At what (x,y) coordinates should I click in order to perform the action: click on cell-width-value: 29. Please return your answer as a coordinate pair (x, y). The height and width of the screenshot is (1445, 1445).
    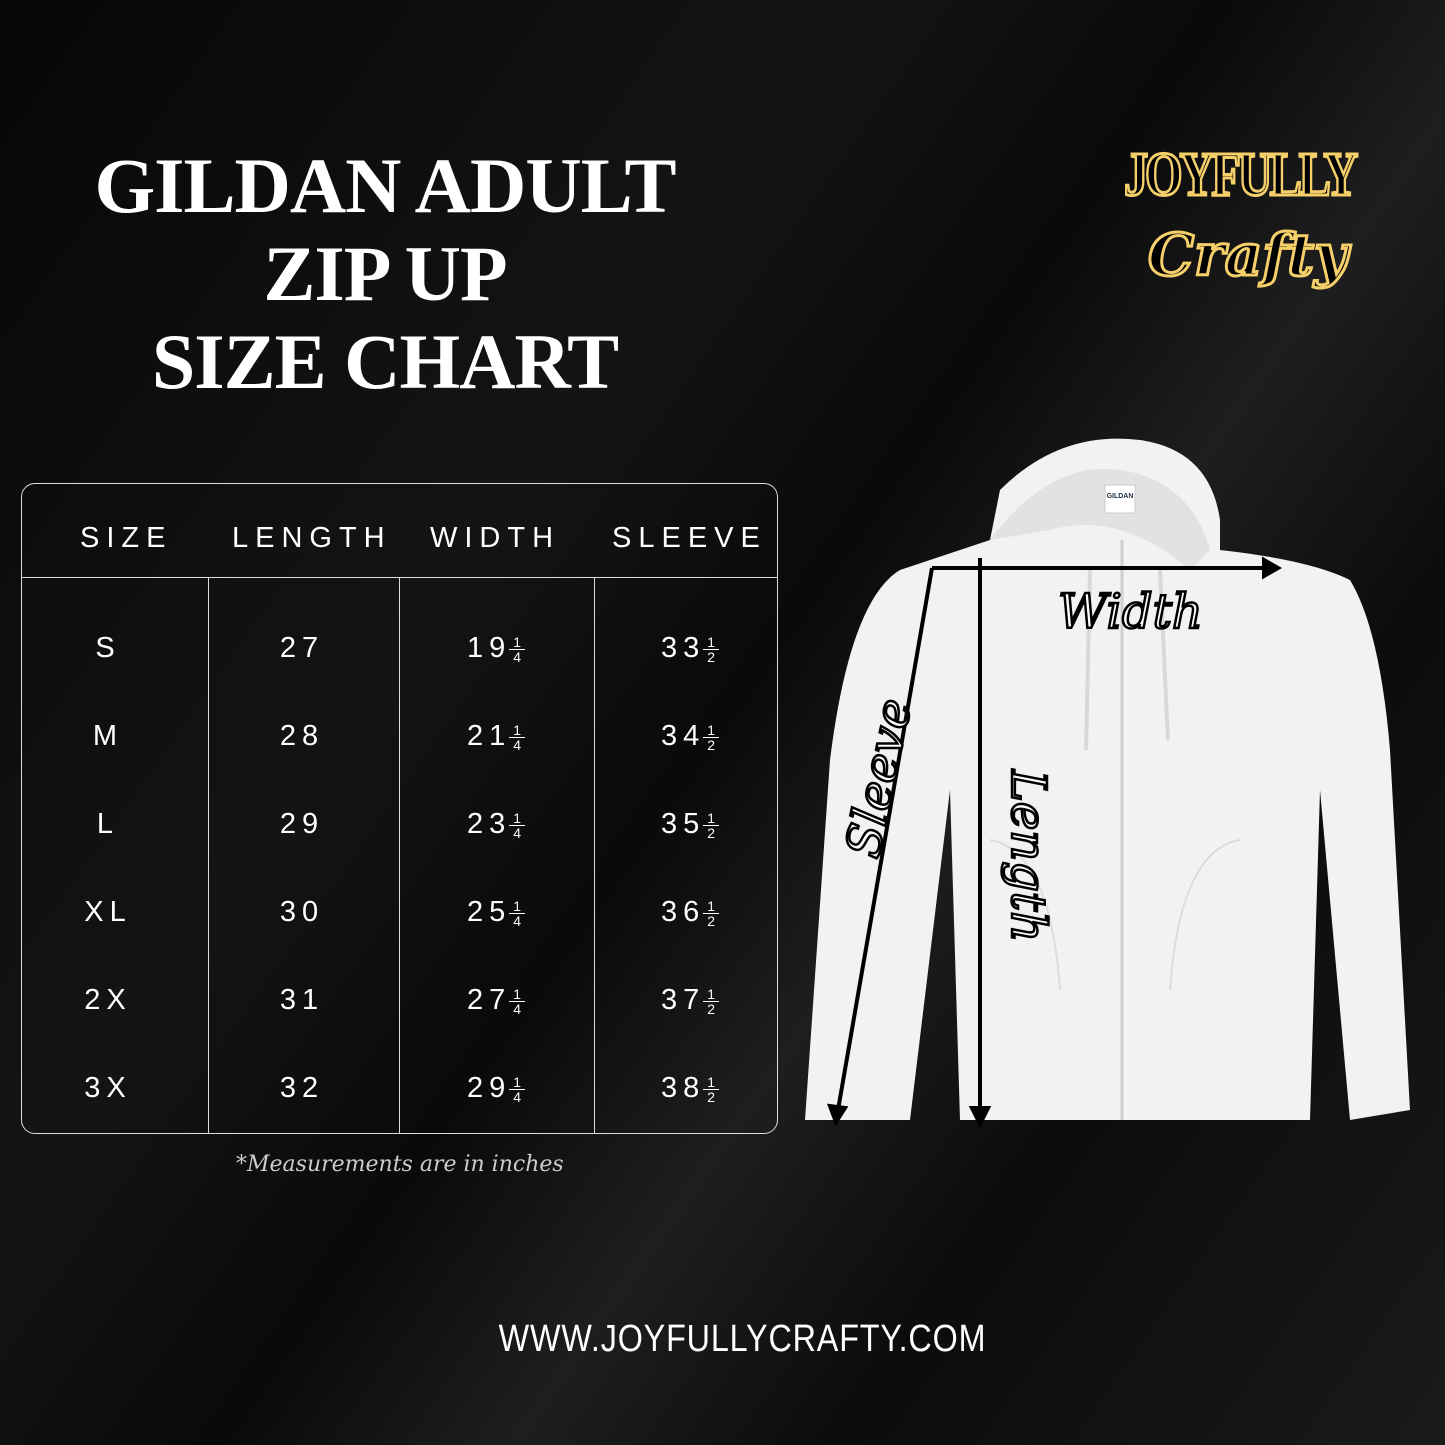
    Looking at the image, I should click on (489, 1088).